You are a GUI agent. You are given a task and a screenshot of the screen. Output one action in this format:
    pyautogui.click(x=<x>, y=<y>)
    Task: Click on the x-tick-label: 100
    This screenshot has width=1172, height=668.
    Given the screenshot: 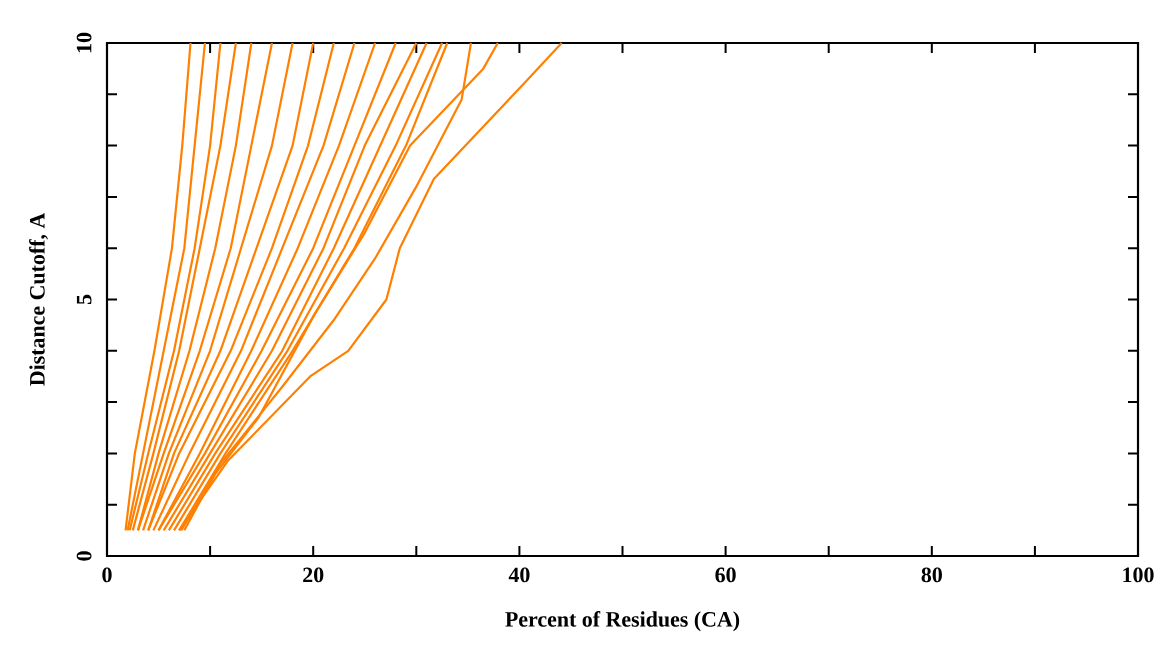 What is the action you would take?
    pyautogui.click(x=1138, y=575)
    